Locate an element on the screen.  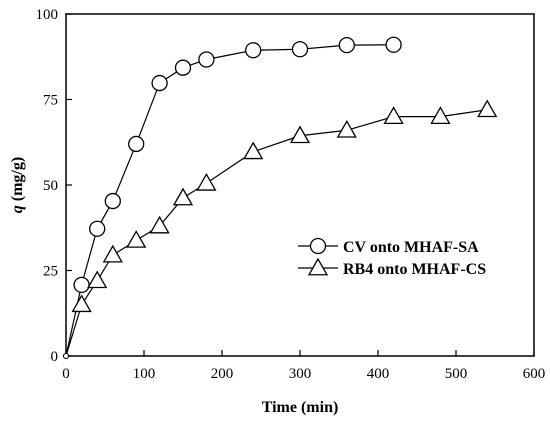
y-axis-unit: (mg/g) is located at coordinates (17, 179).